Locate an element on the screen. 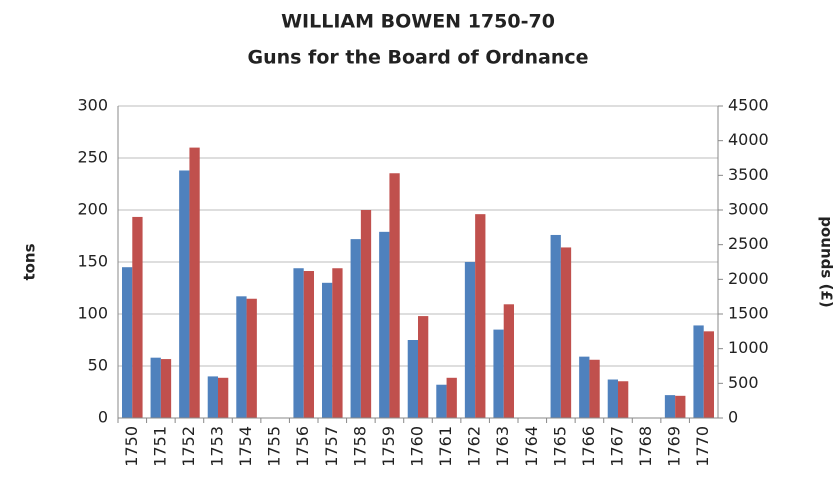 The width and height of the screenshot is (840, 497). x-tick-label: 1763 is located at coordinates (502, 446).